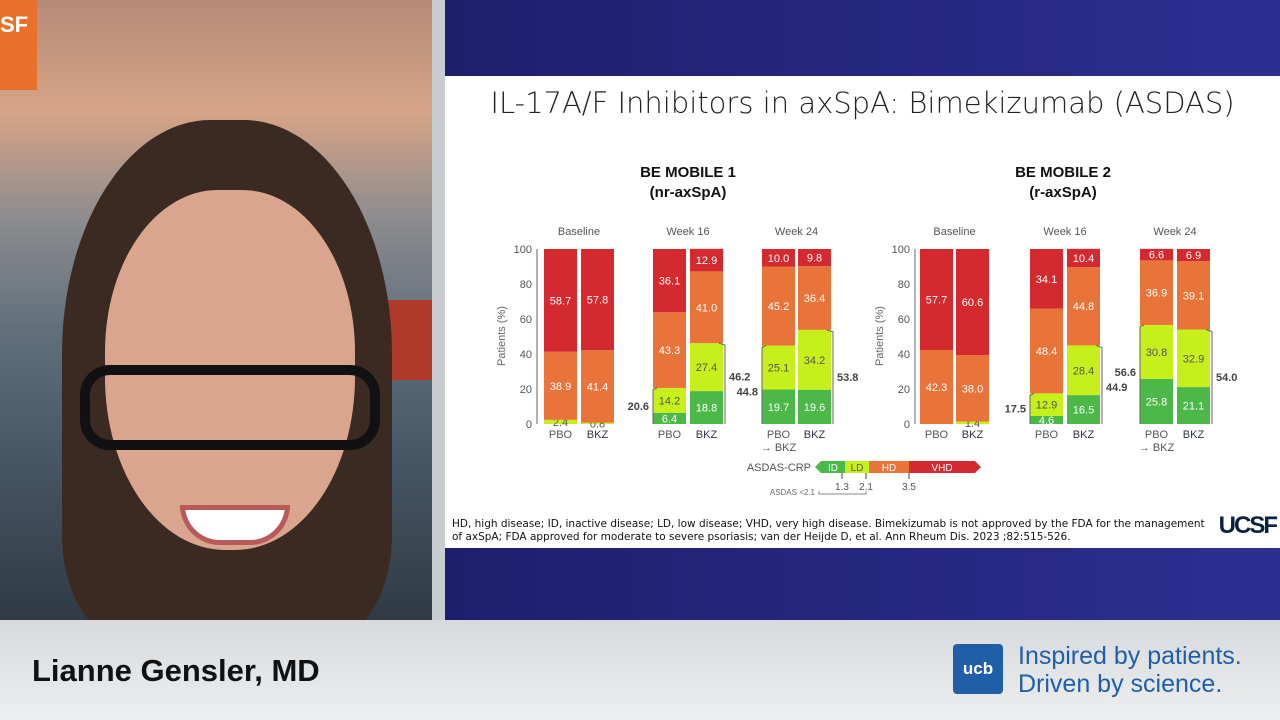 The width and height of the screenshot is (1280, 720). I want to click on data-label: 60.6, so click(972, 303).